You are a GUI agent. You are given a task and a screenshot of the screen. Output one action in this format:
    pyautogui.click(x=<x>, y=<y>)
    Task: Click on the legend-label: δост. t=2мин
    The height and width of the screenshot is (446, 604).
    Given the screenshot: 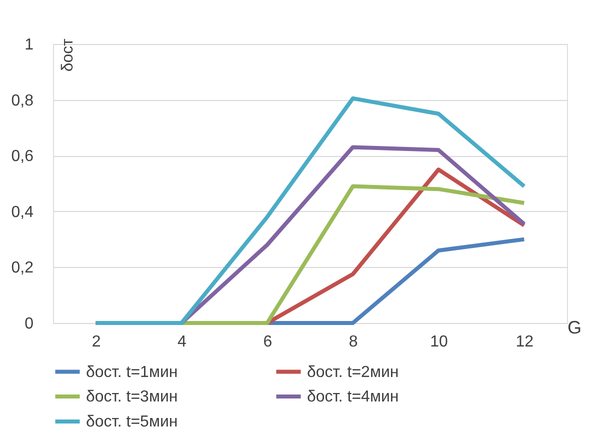 What is the action you would take?
    pyautogui.click(x=353, y=372)
    